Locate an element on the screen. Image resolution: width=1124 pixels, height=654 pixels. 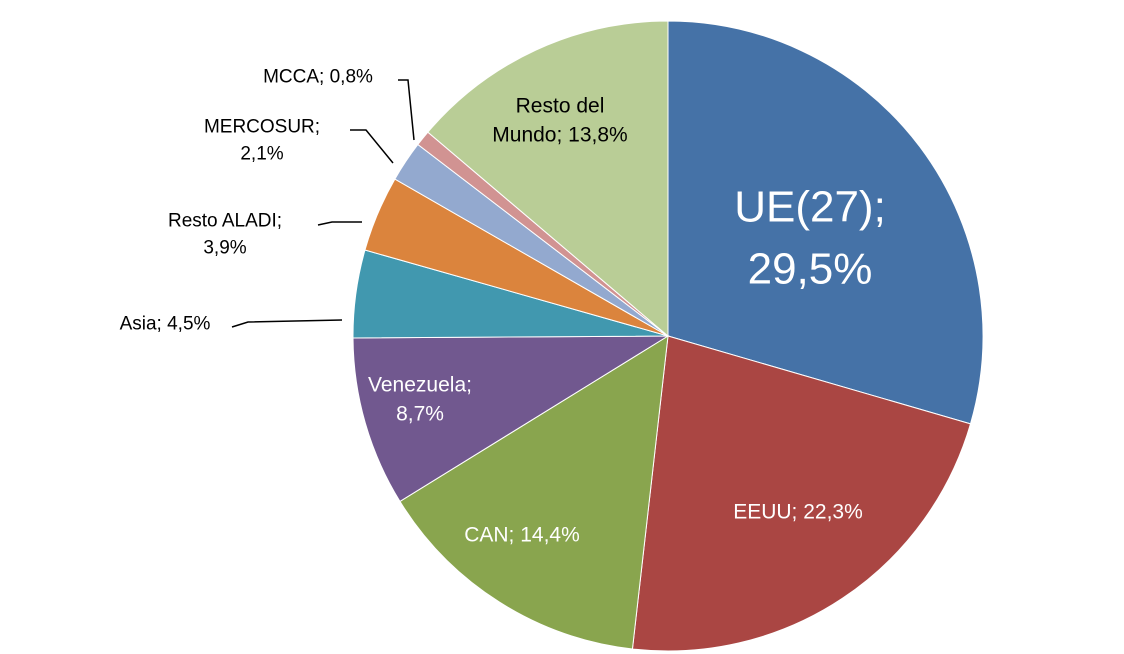
data-label: MCCA; 0,8% is located at coordinates (318, 78).